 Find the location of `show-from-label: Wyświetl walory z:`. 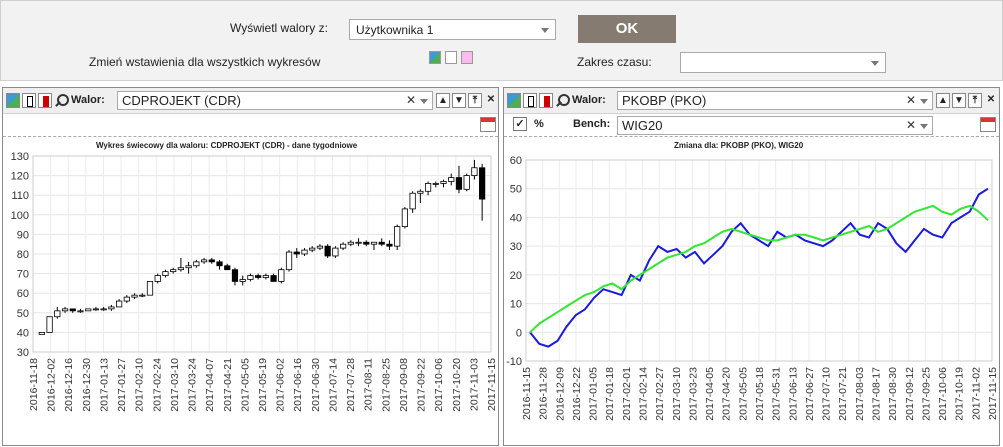

show-from-label: Wyświetl walory z: is located at coordinates (279, 28).